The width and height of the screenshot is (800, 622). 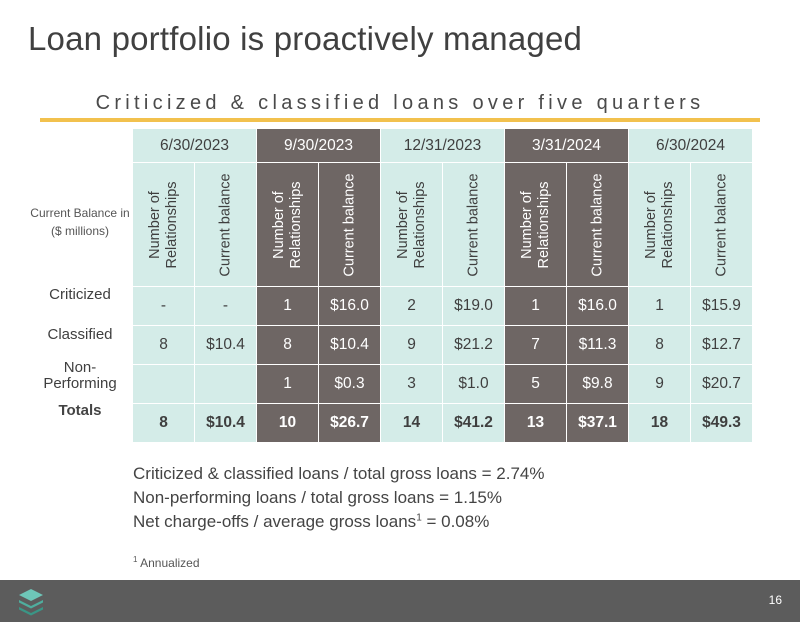 What do you see at coordinates (411, 306) in the screenshot?
I see `table-cell: 2` at bounding box center [411, 306].